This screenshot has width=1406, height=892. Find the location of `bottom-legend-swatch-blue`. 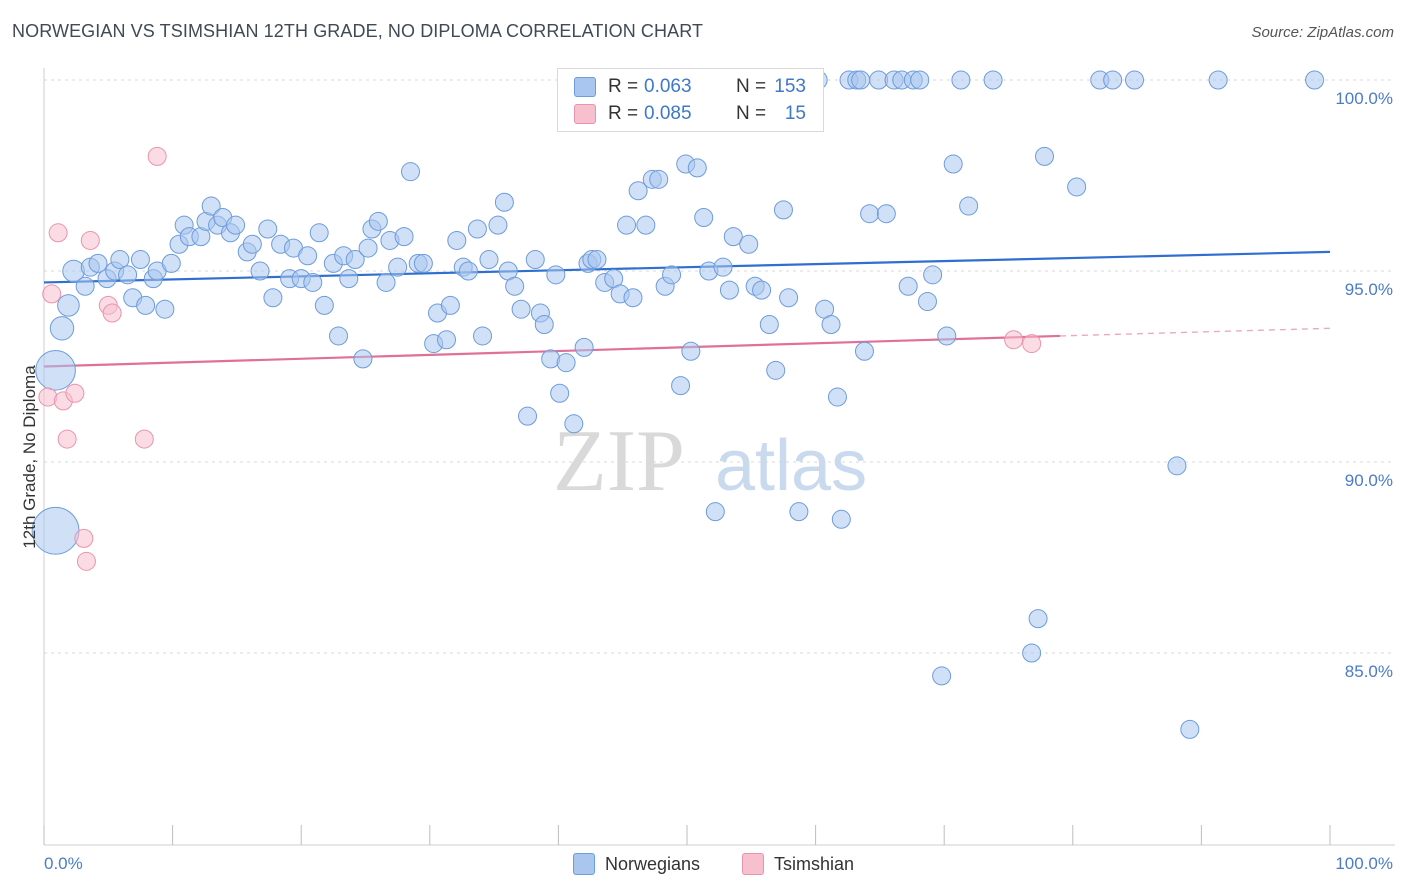

bottom-legend-swatch-blue is located at coordinates (584, 864).